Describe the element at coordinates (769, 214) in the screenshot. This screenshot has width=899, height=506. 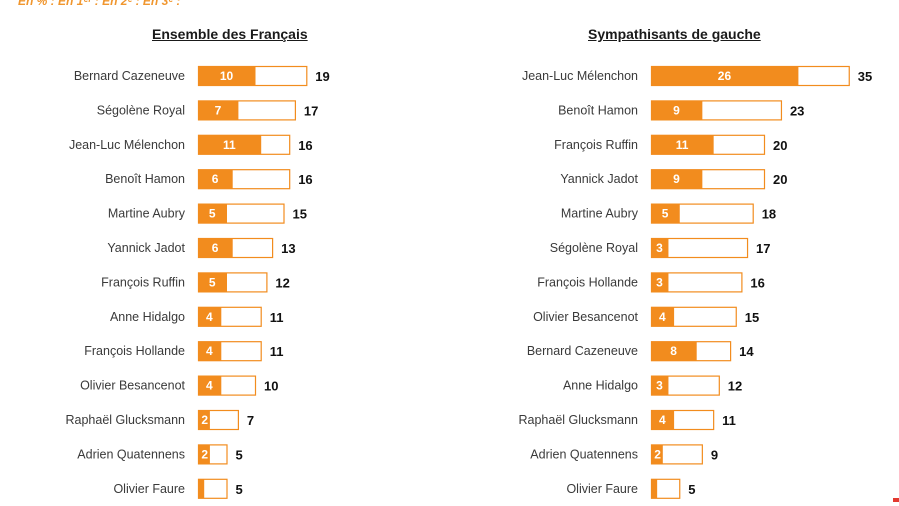
I see `right-total-value: 18` at that location.